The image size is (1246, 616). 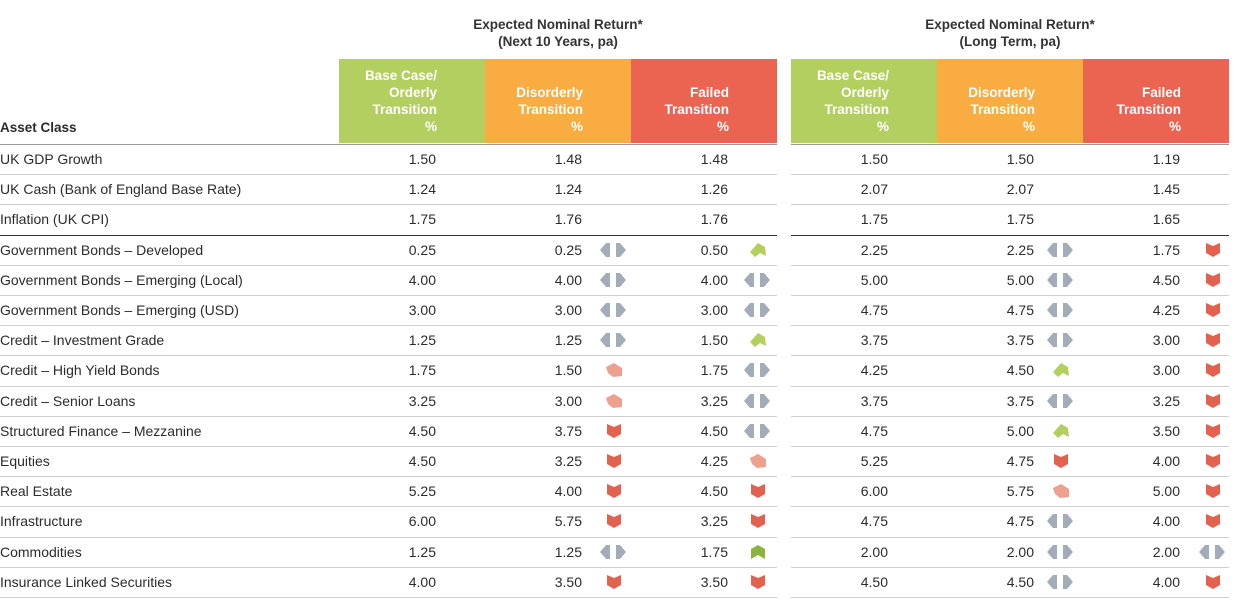 What do you see at coordinates (1166, 159) in the screenshot?
I see `return-value: 1.19` at bounding box center [1166, 159].